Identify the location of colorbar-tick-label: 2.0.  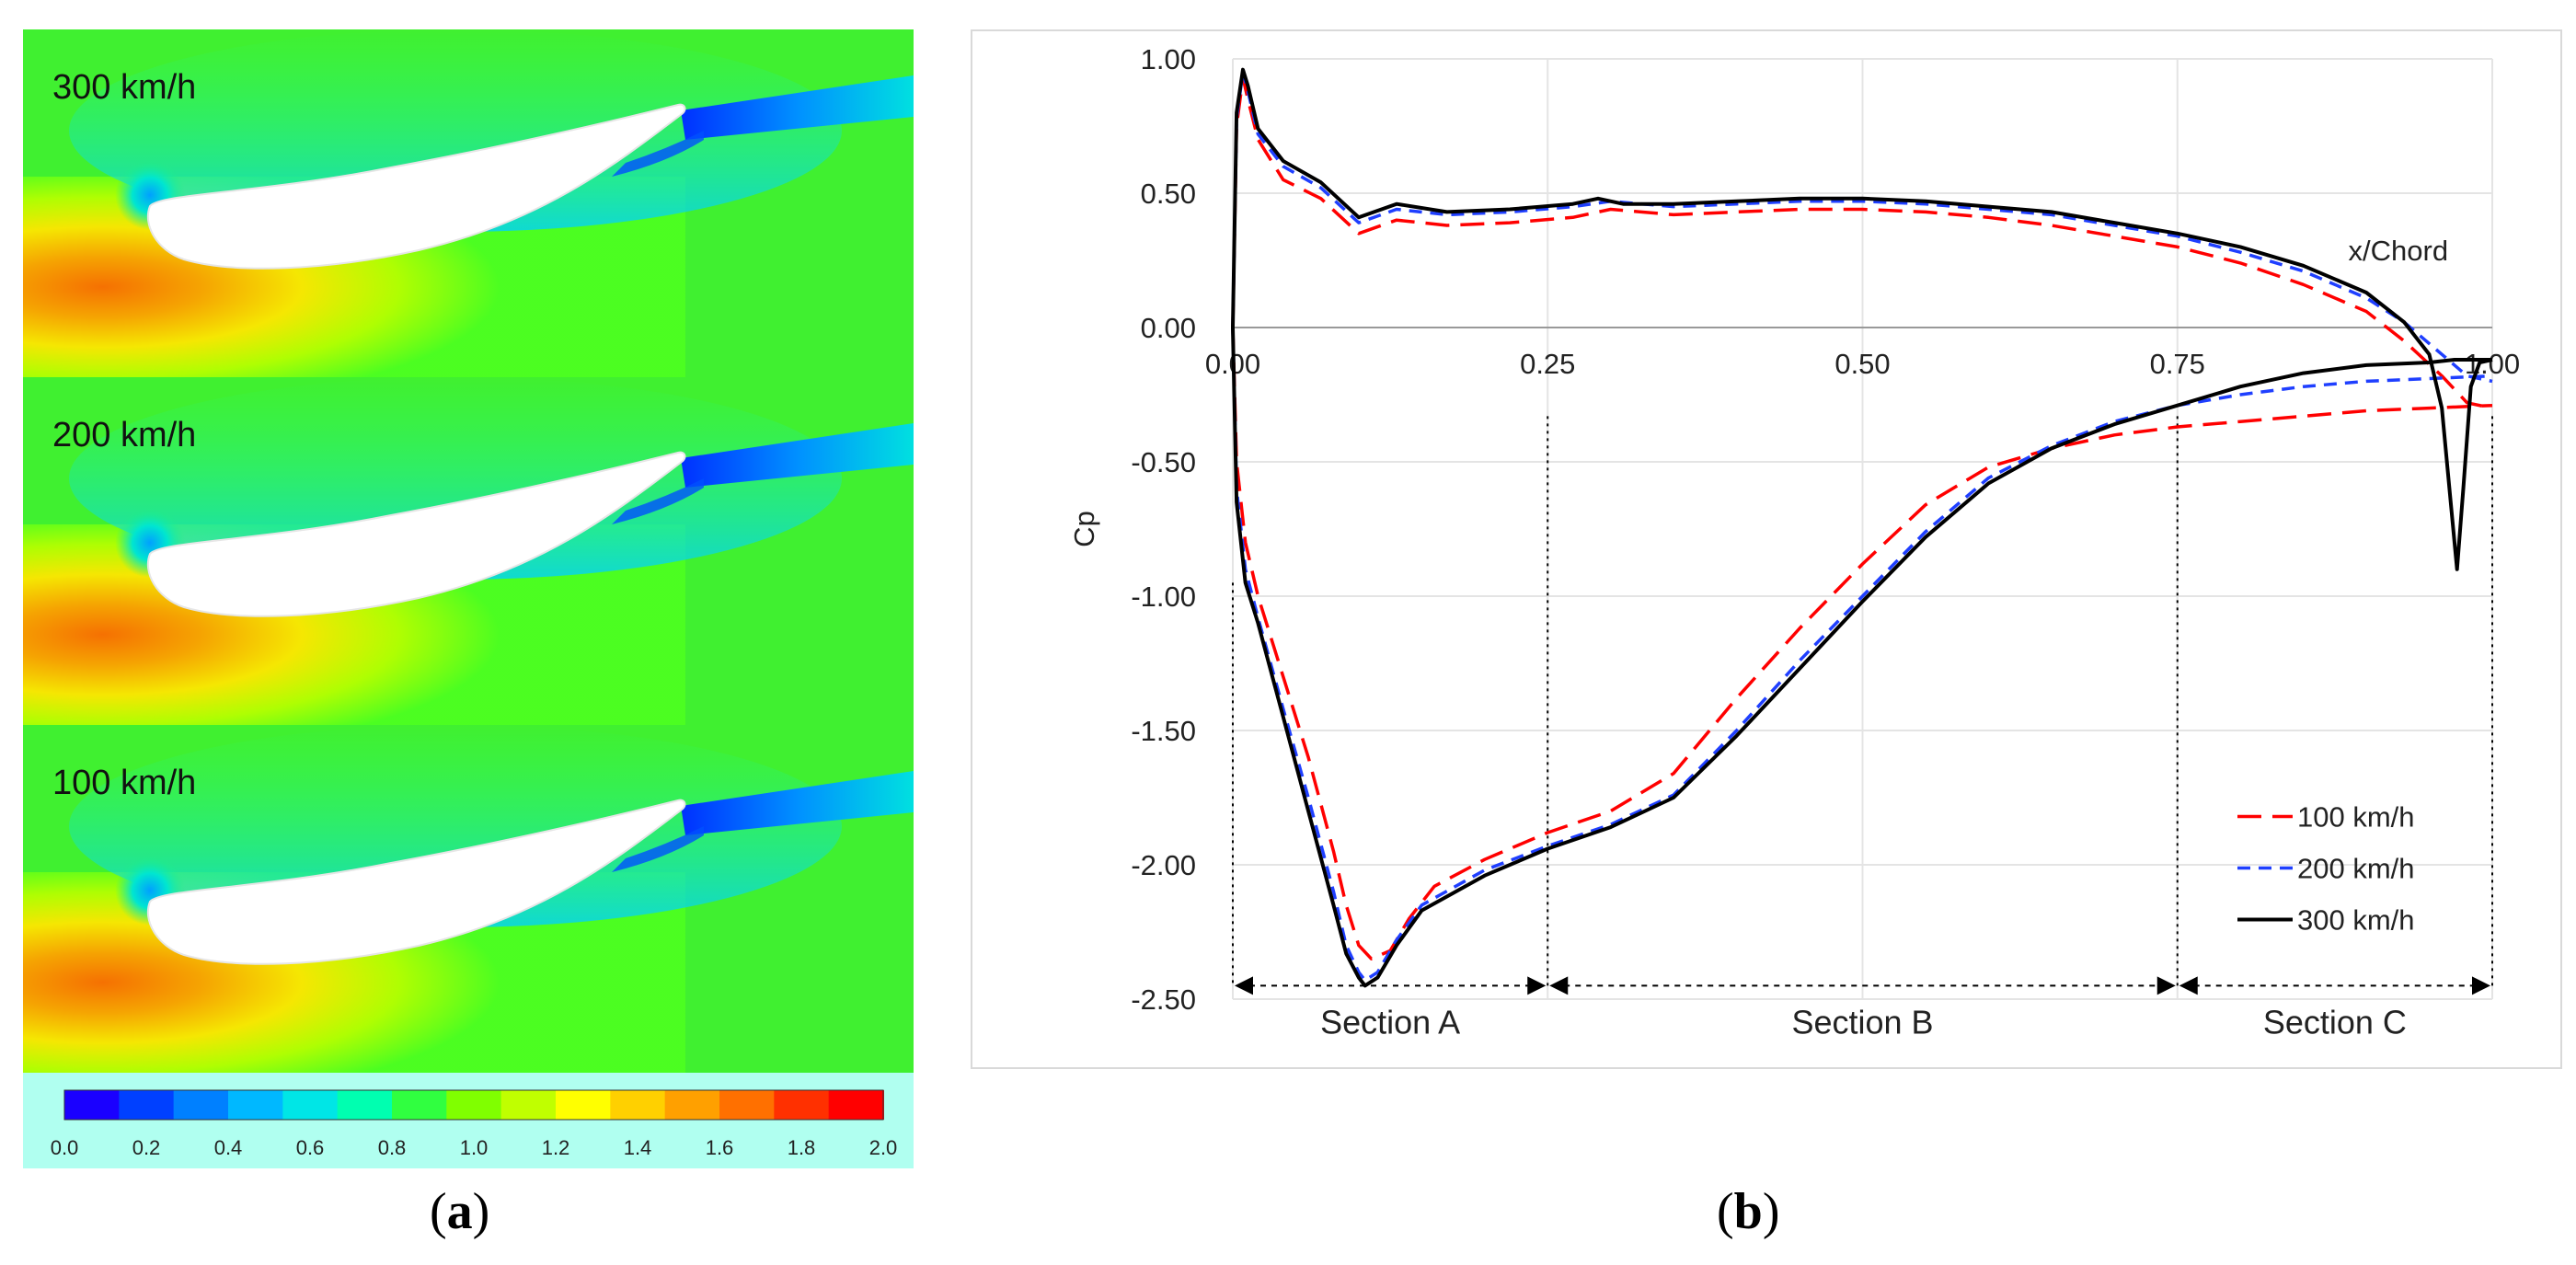
(883, 1147).